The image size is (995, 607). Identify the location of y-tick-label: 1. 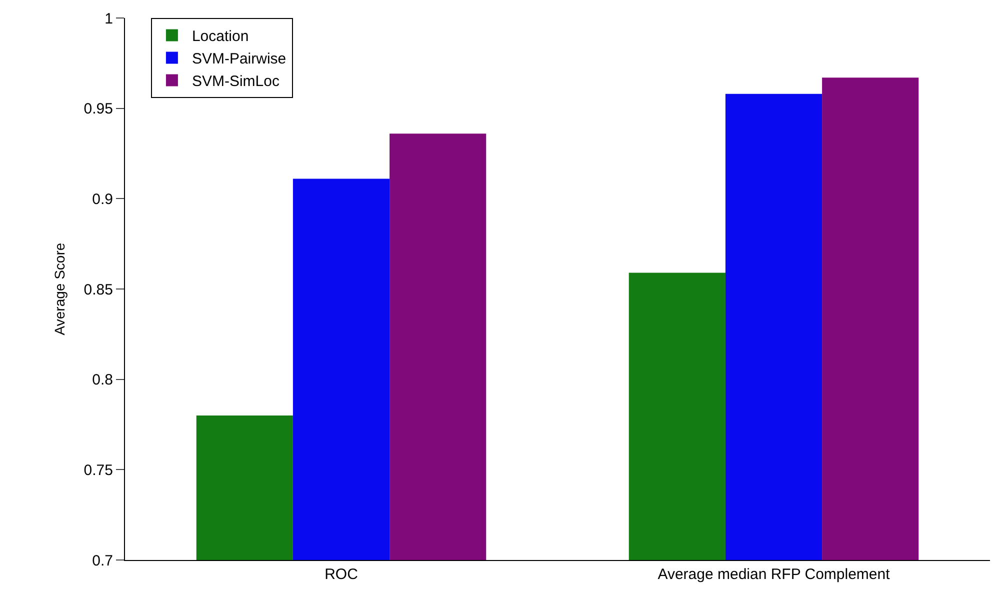
(108, 19).